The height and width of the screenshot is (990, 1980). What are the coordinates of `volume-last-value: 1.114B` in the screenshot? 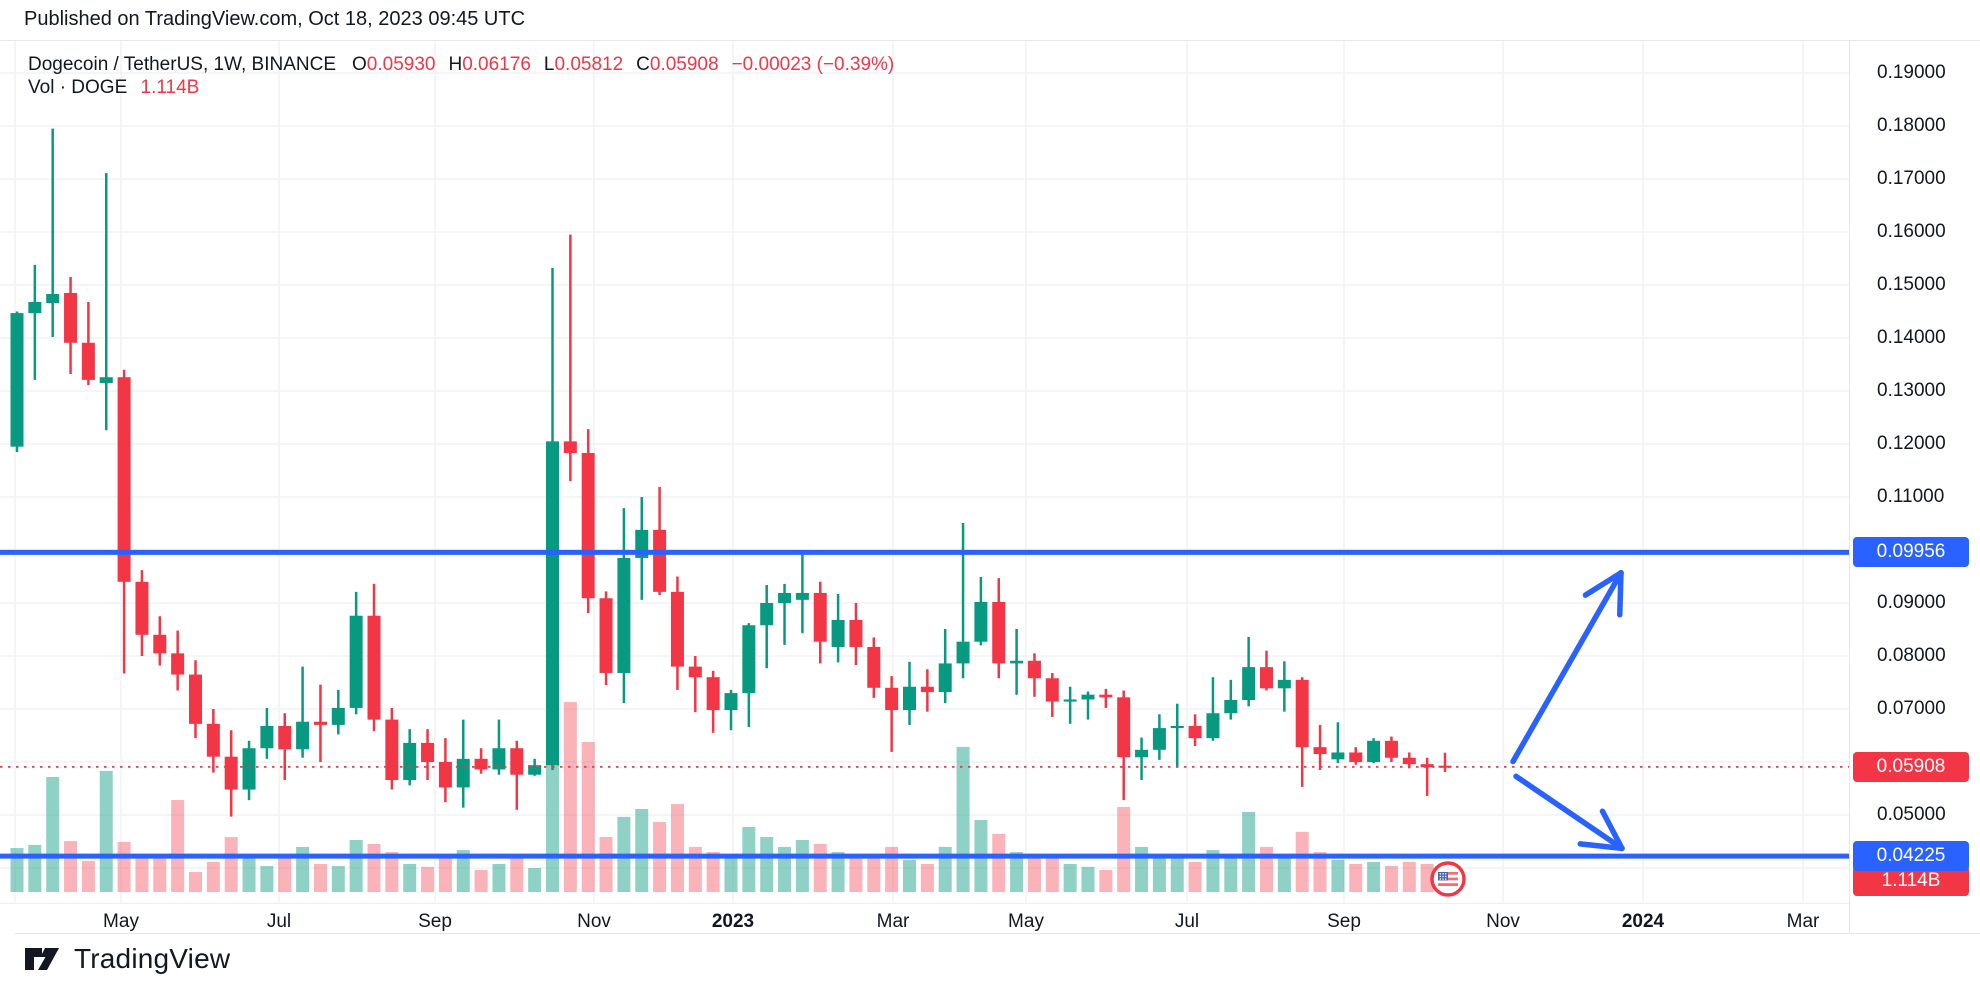 It's located at (170, 87).